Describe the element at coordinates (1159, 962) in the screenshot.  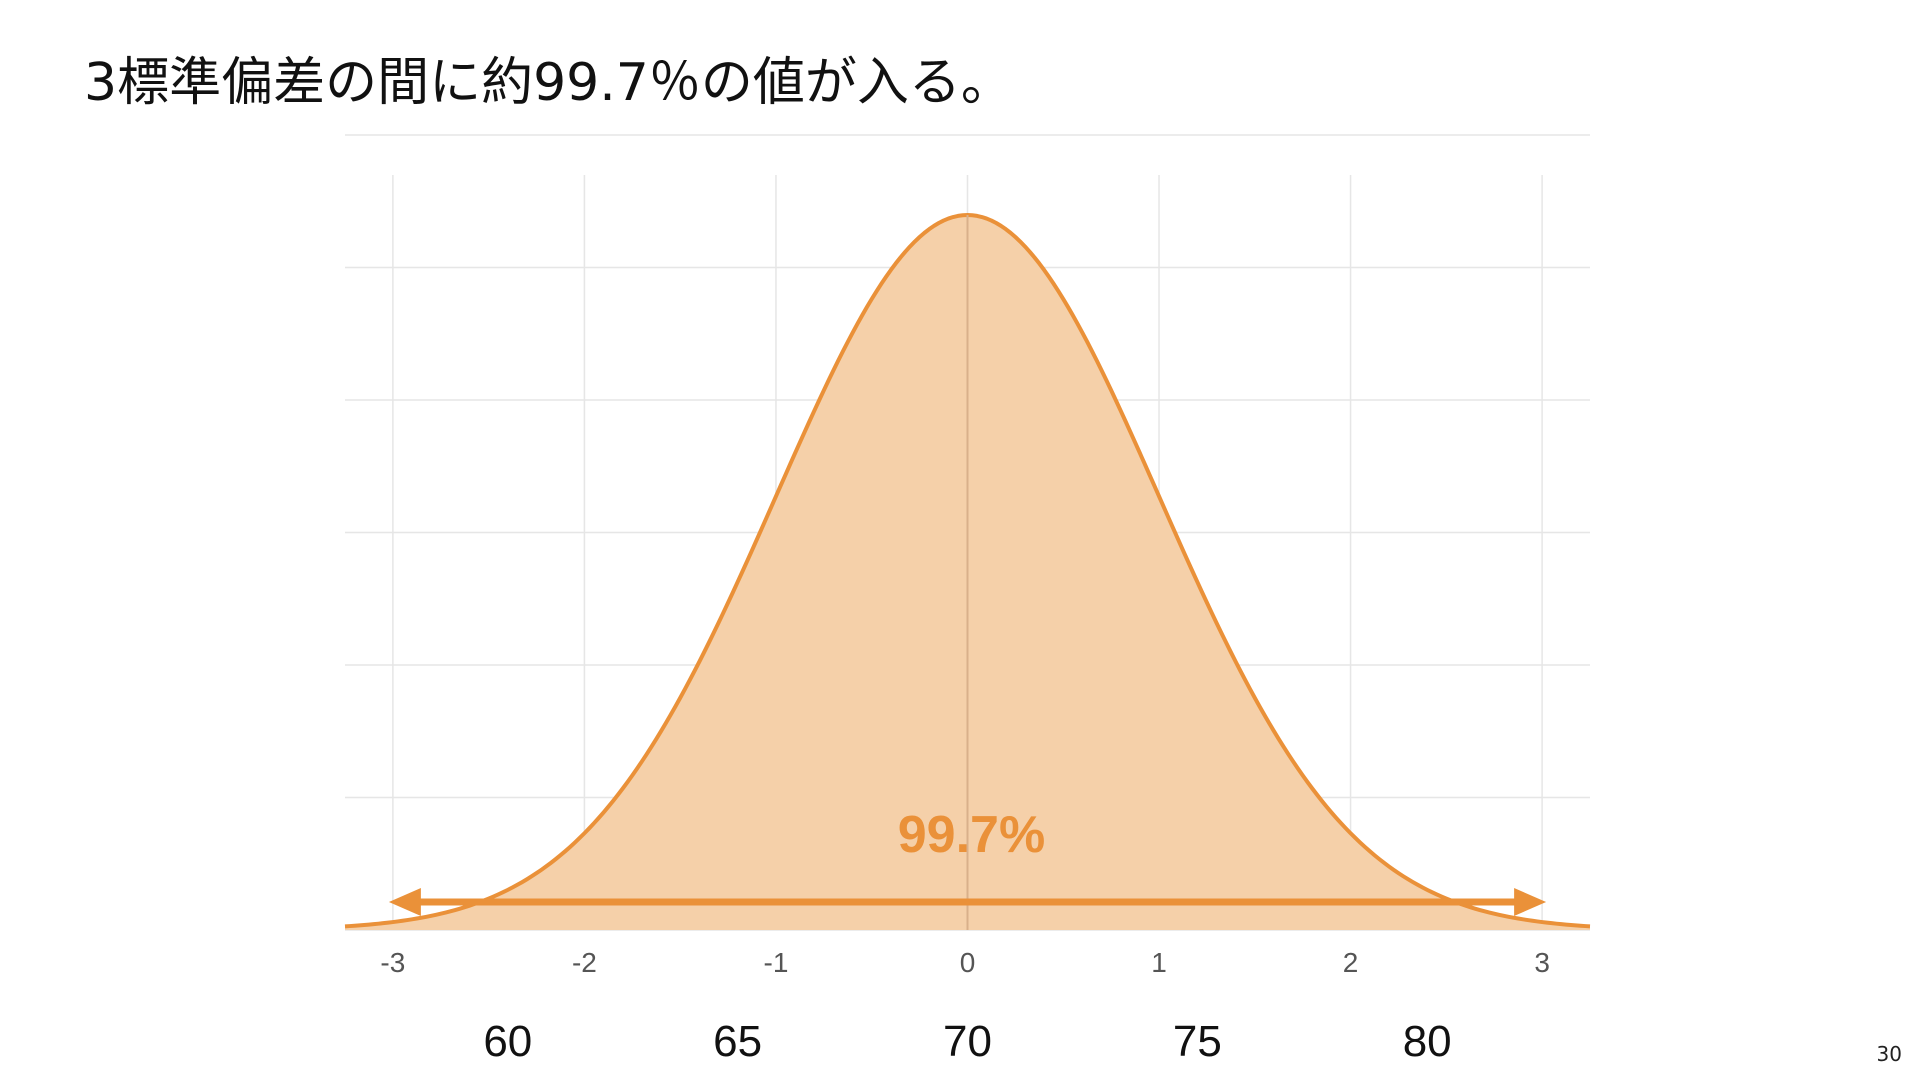
I see `x-tick-label: 1` at that location.